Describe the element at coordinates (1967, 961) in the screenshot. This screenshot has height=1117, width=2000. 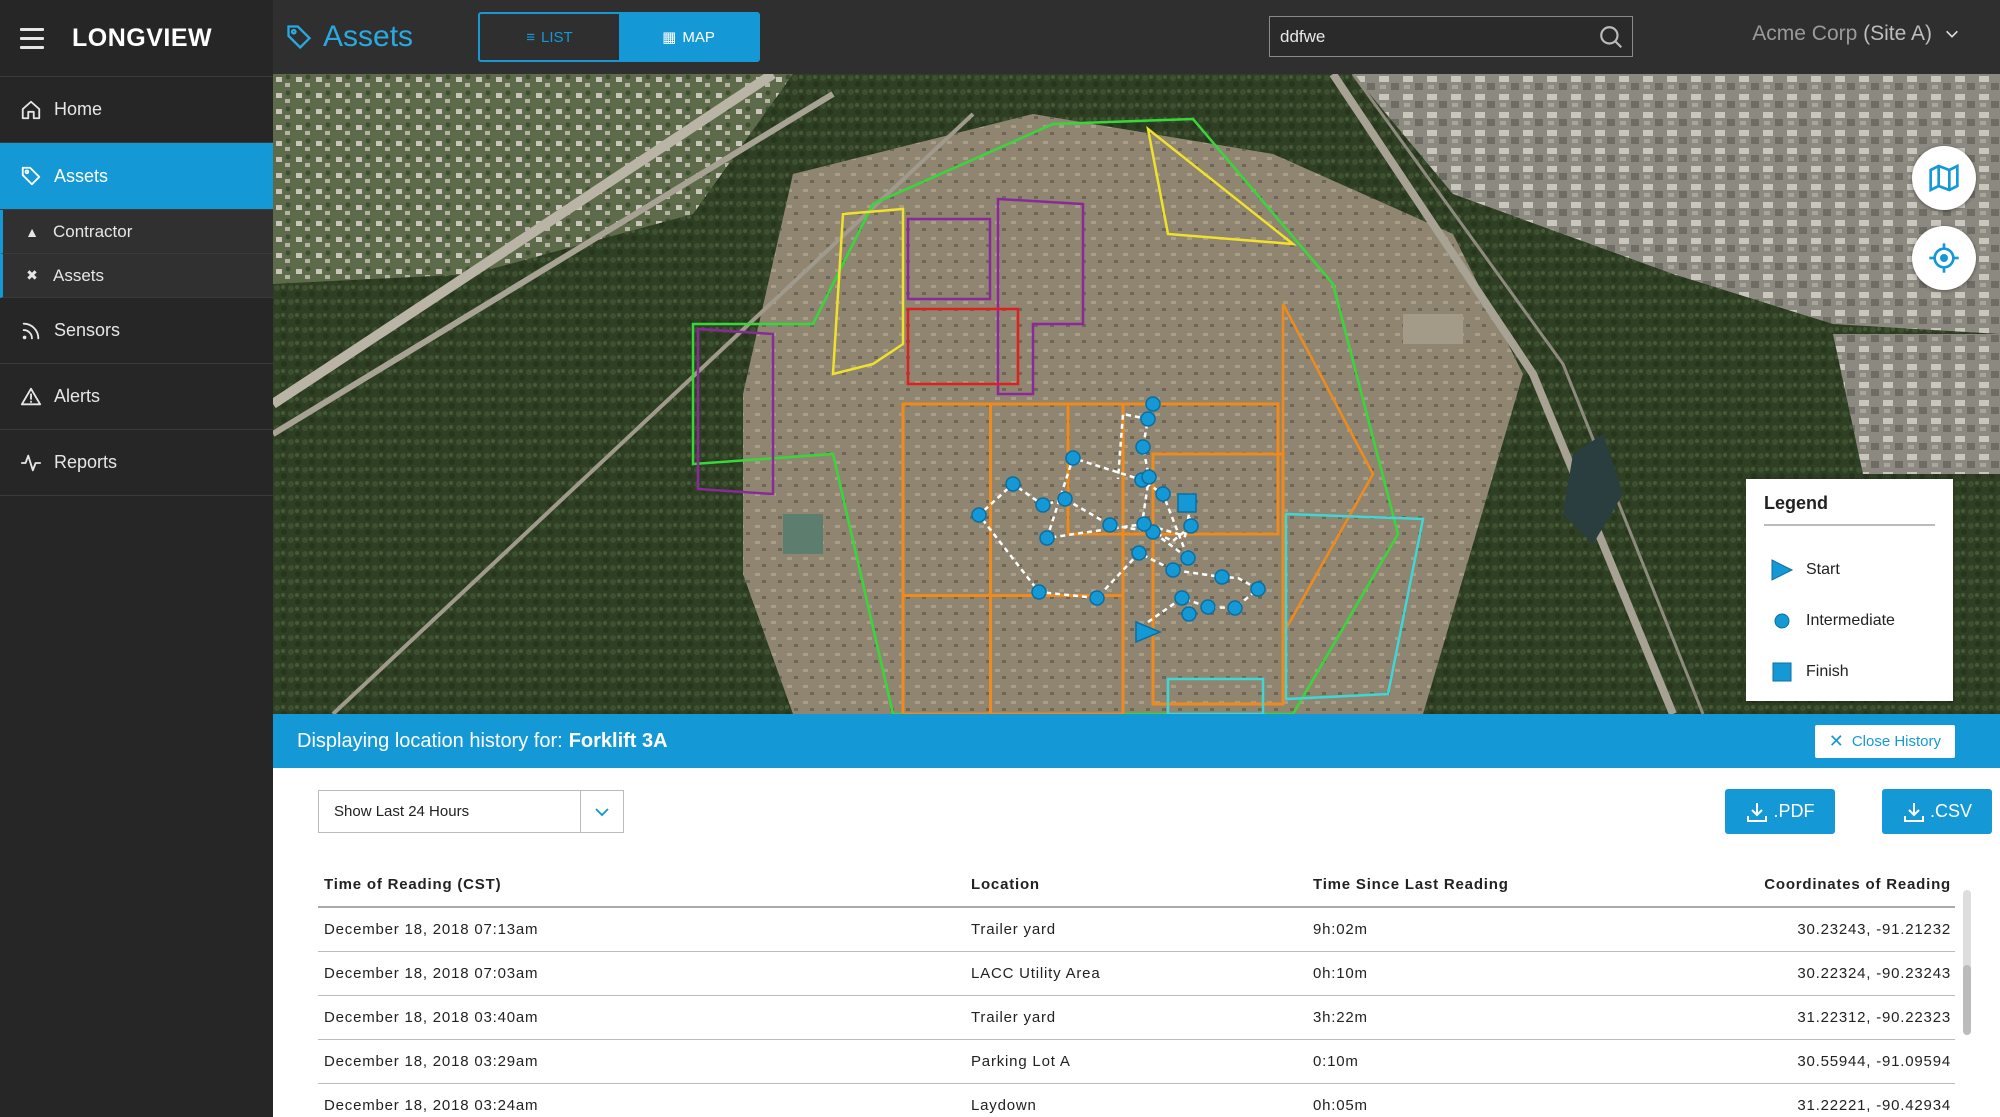
I see `table-scrollbar-track` at that location.